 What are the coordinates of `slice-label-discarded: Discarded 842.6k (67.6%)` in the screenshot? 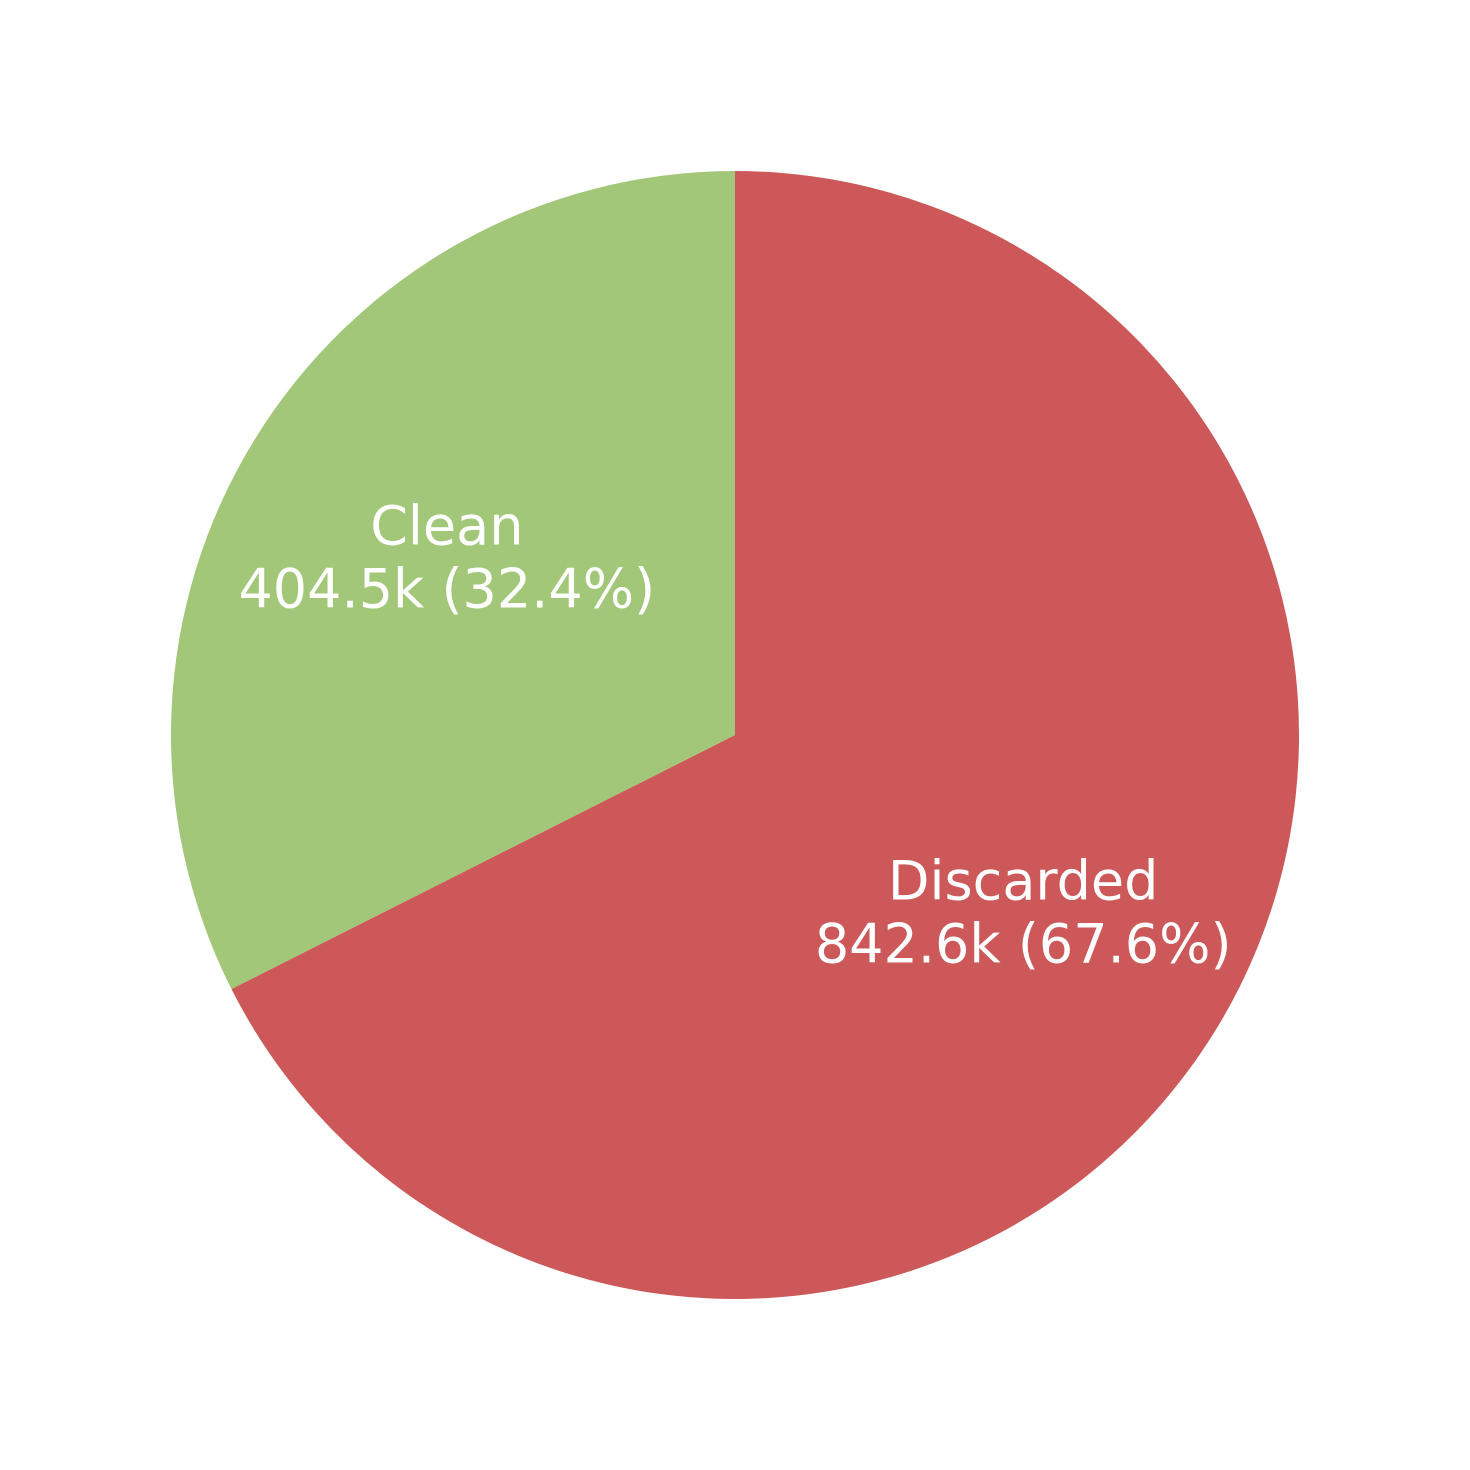 It's located at (1023, 912).